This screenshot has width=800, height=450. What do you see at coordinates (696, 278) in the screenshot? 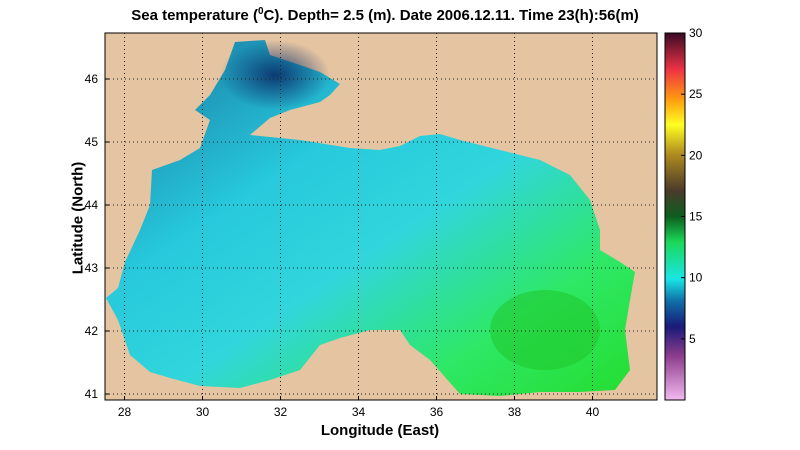
I see `colorbar-tick-label: 10` at bounding box center [696, 278].